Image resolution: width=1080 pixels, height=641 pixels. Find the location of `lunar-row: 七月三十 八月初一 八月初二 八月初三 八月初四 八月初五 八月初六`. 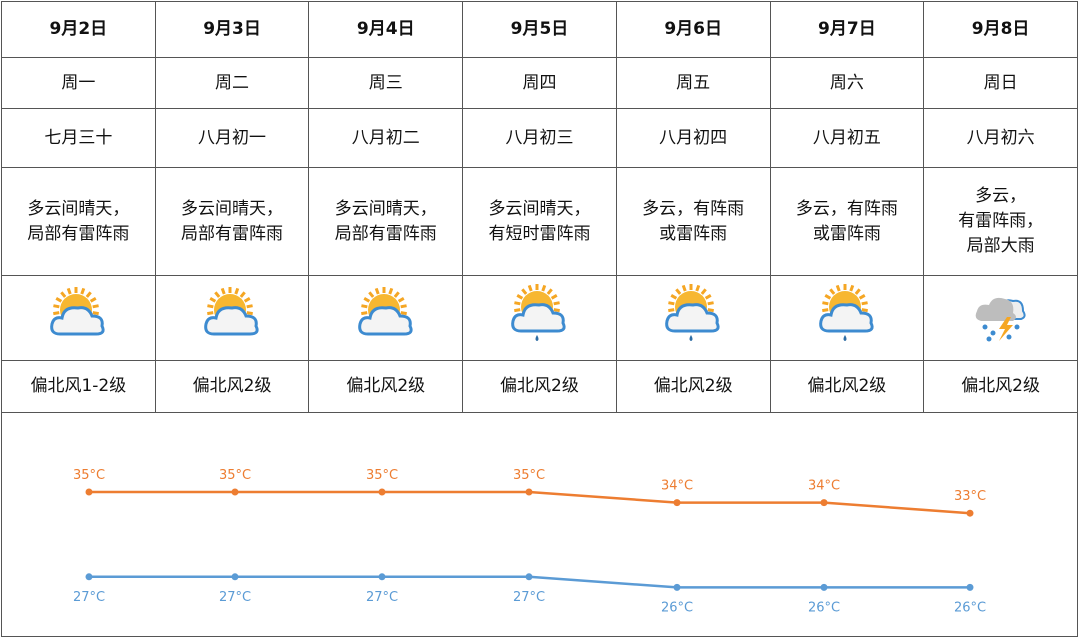

lunar-row: 七月三十 八月初一 八月初二 八月初三 八月初四 八月初五 八月初六 is located at coordinates (539, 138).